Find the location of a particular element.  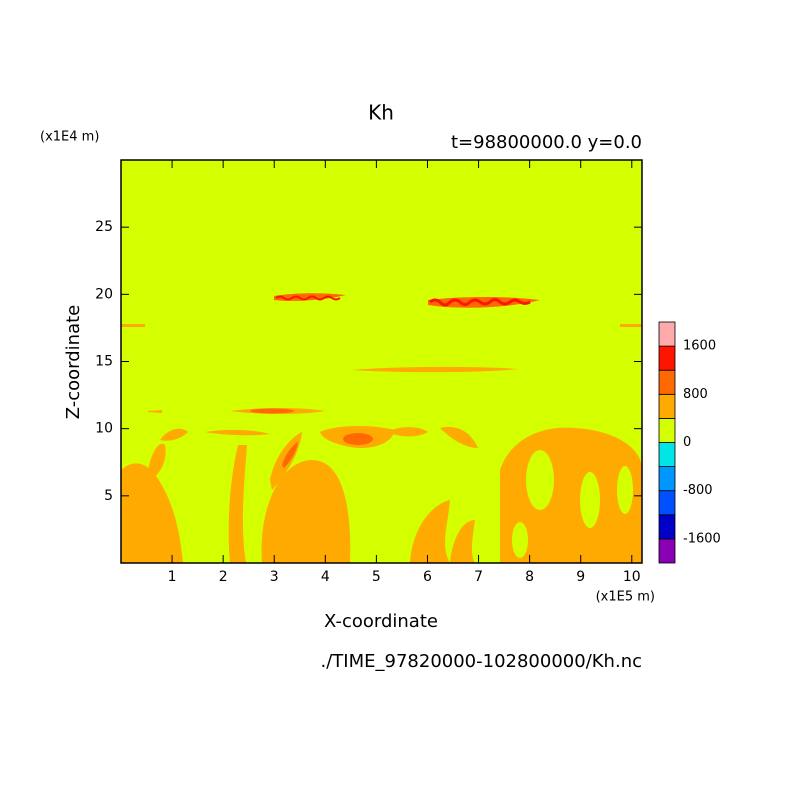

x-units: (x1E5 m) is located at coordinates (625, 597).